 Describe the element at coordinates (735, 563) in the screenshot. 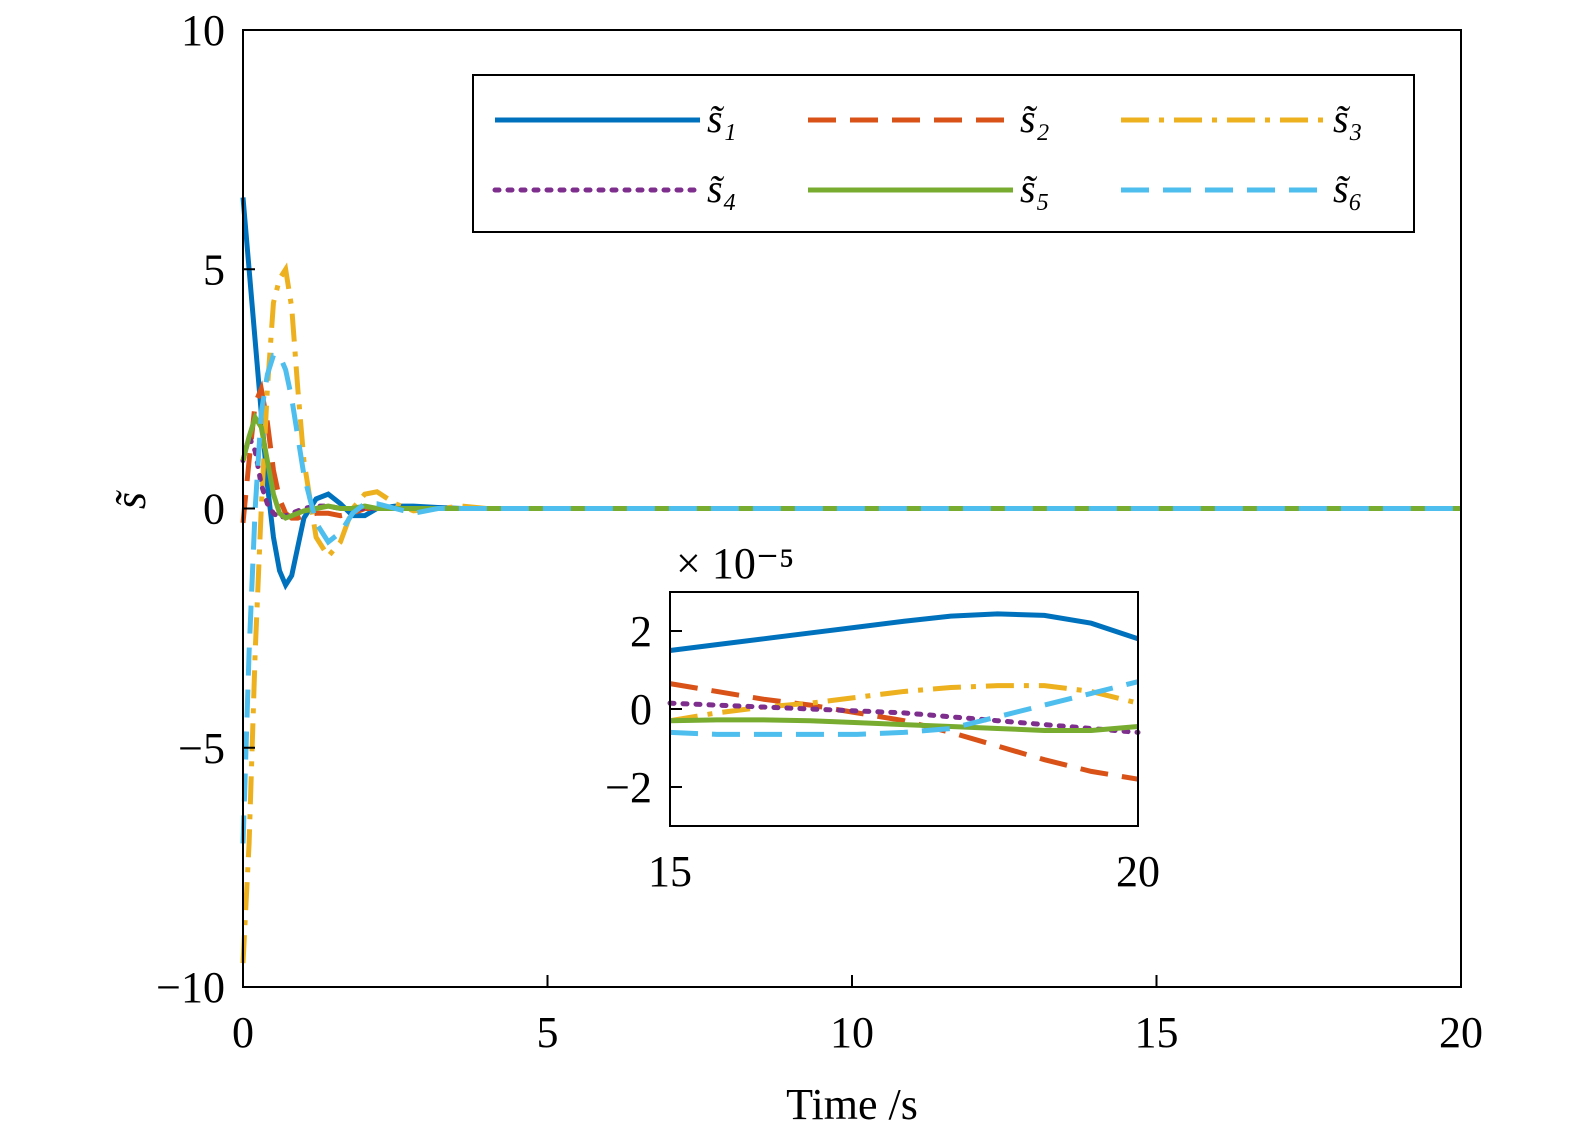

I see `axis-multiplier: × 10⁻⁵` at that location.